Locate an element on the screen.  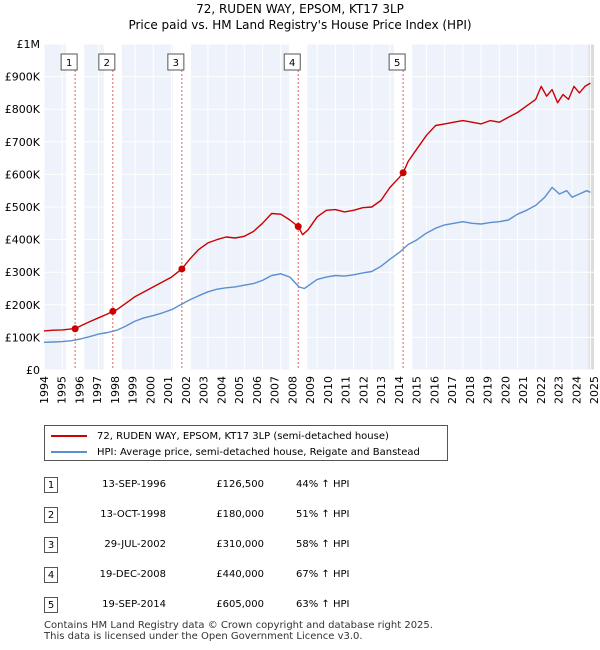
sale-hpi-change: 63% ↑ HPI is located at coordinates (323, 604).